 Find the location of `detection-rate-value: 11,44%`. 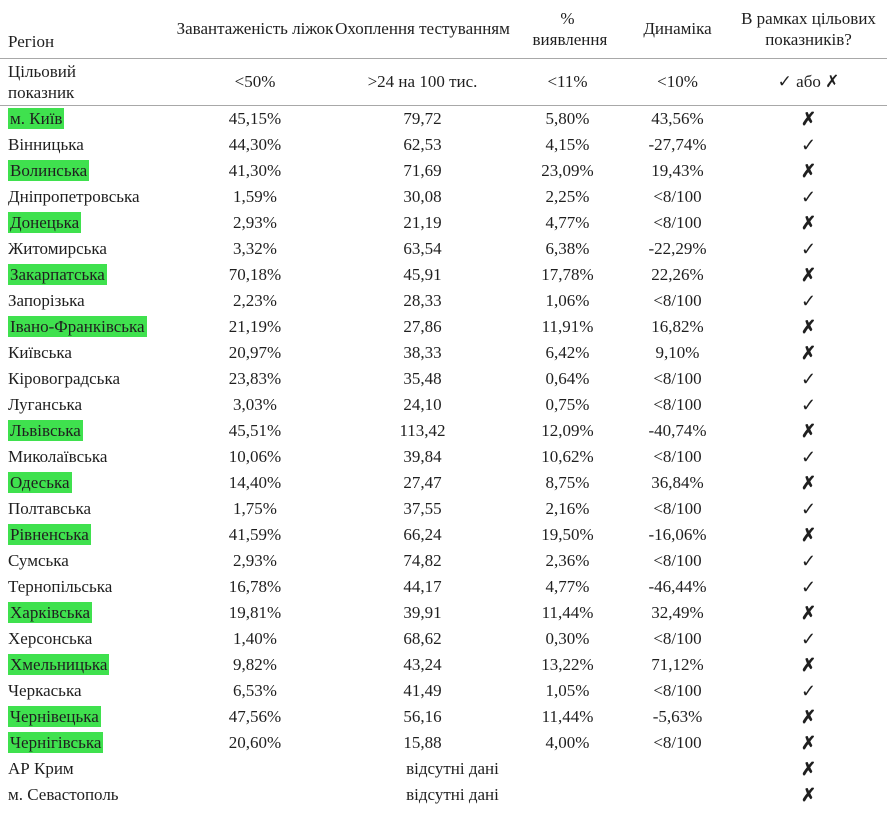

detection-rate-value: 11,44% is located at coordinates (567, 717).